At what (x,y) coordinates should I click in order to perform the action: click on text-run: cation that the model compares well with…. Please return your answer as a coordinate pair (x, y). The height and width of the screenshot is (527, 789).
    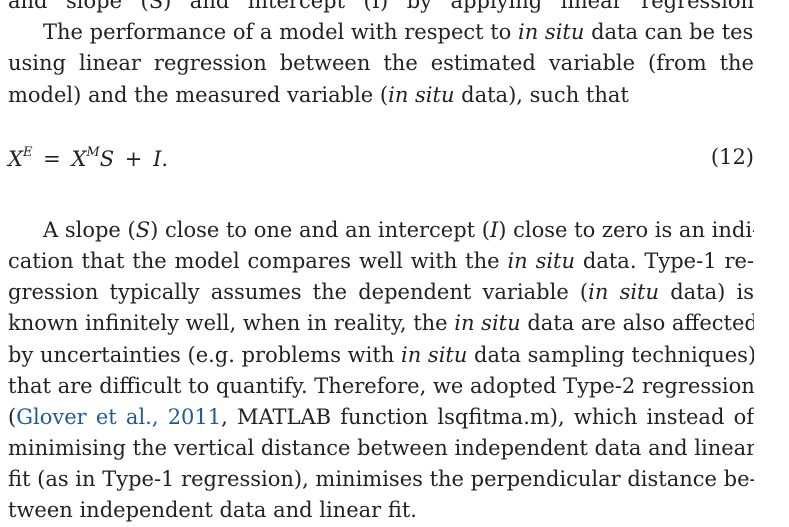
    Looking at the image, I should click on (258, 260).